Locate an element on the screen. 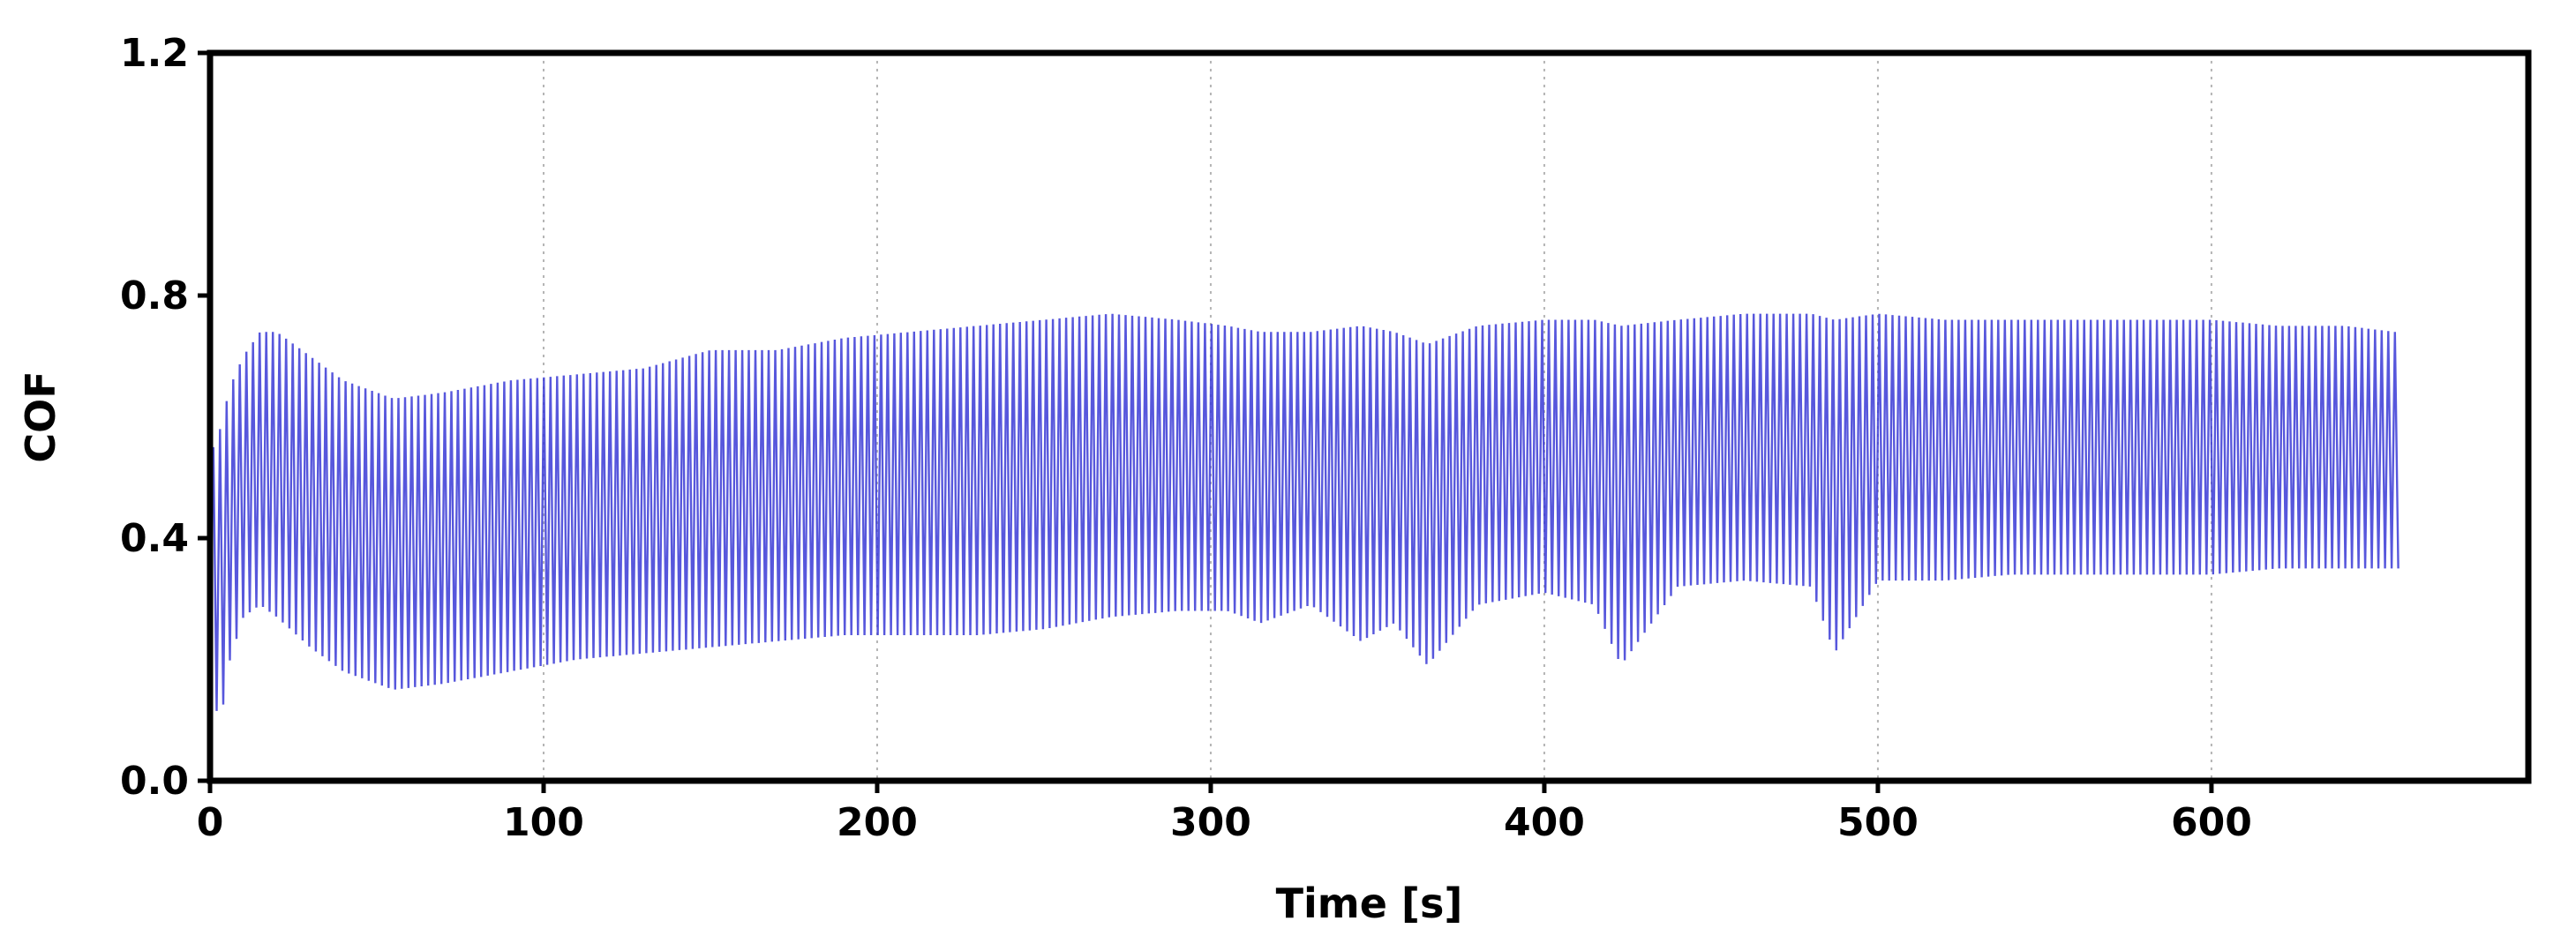 This screenshot has height=951, width=2576. y-axis-title: COF is located at coordinates (40, 416).